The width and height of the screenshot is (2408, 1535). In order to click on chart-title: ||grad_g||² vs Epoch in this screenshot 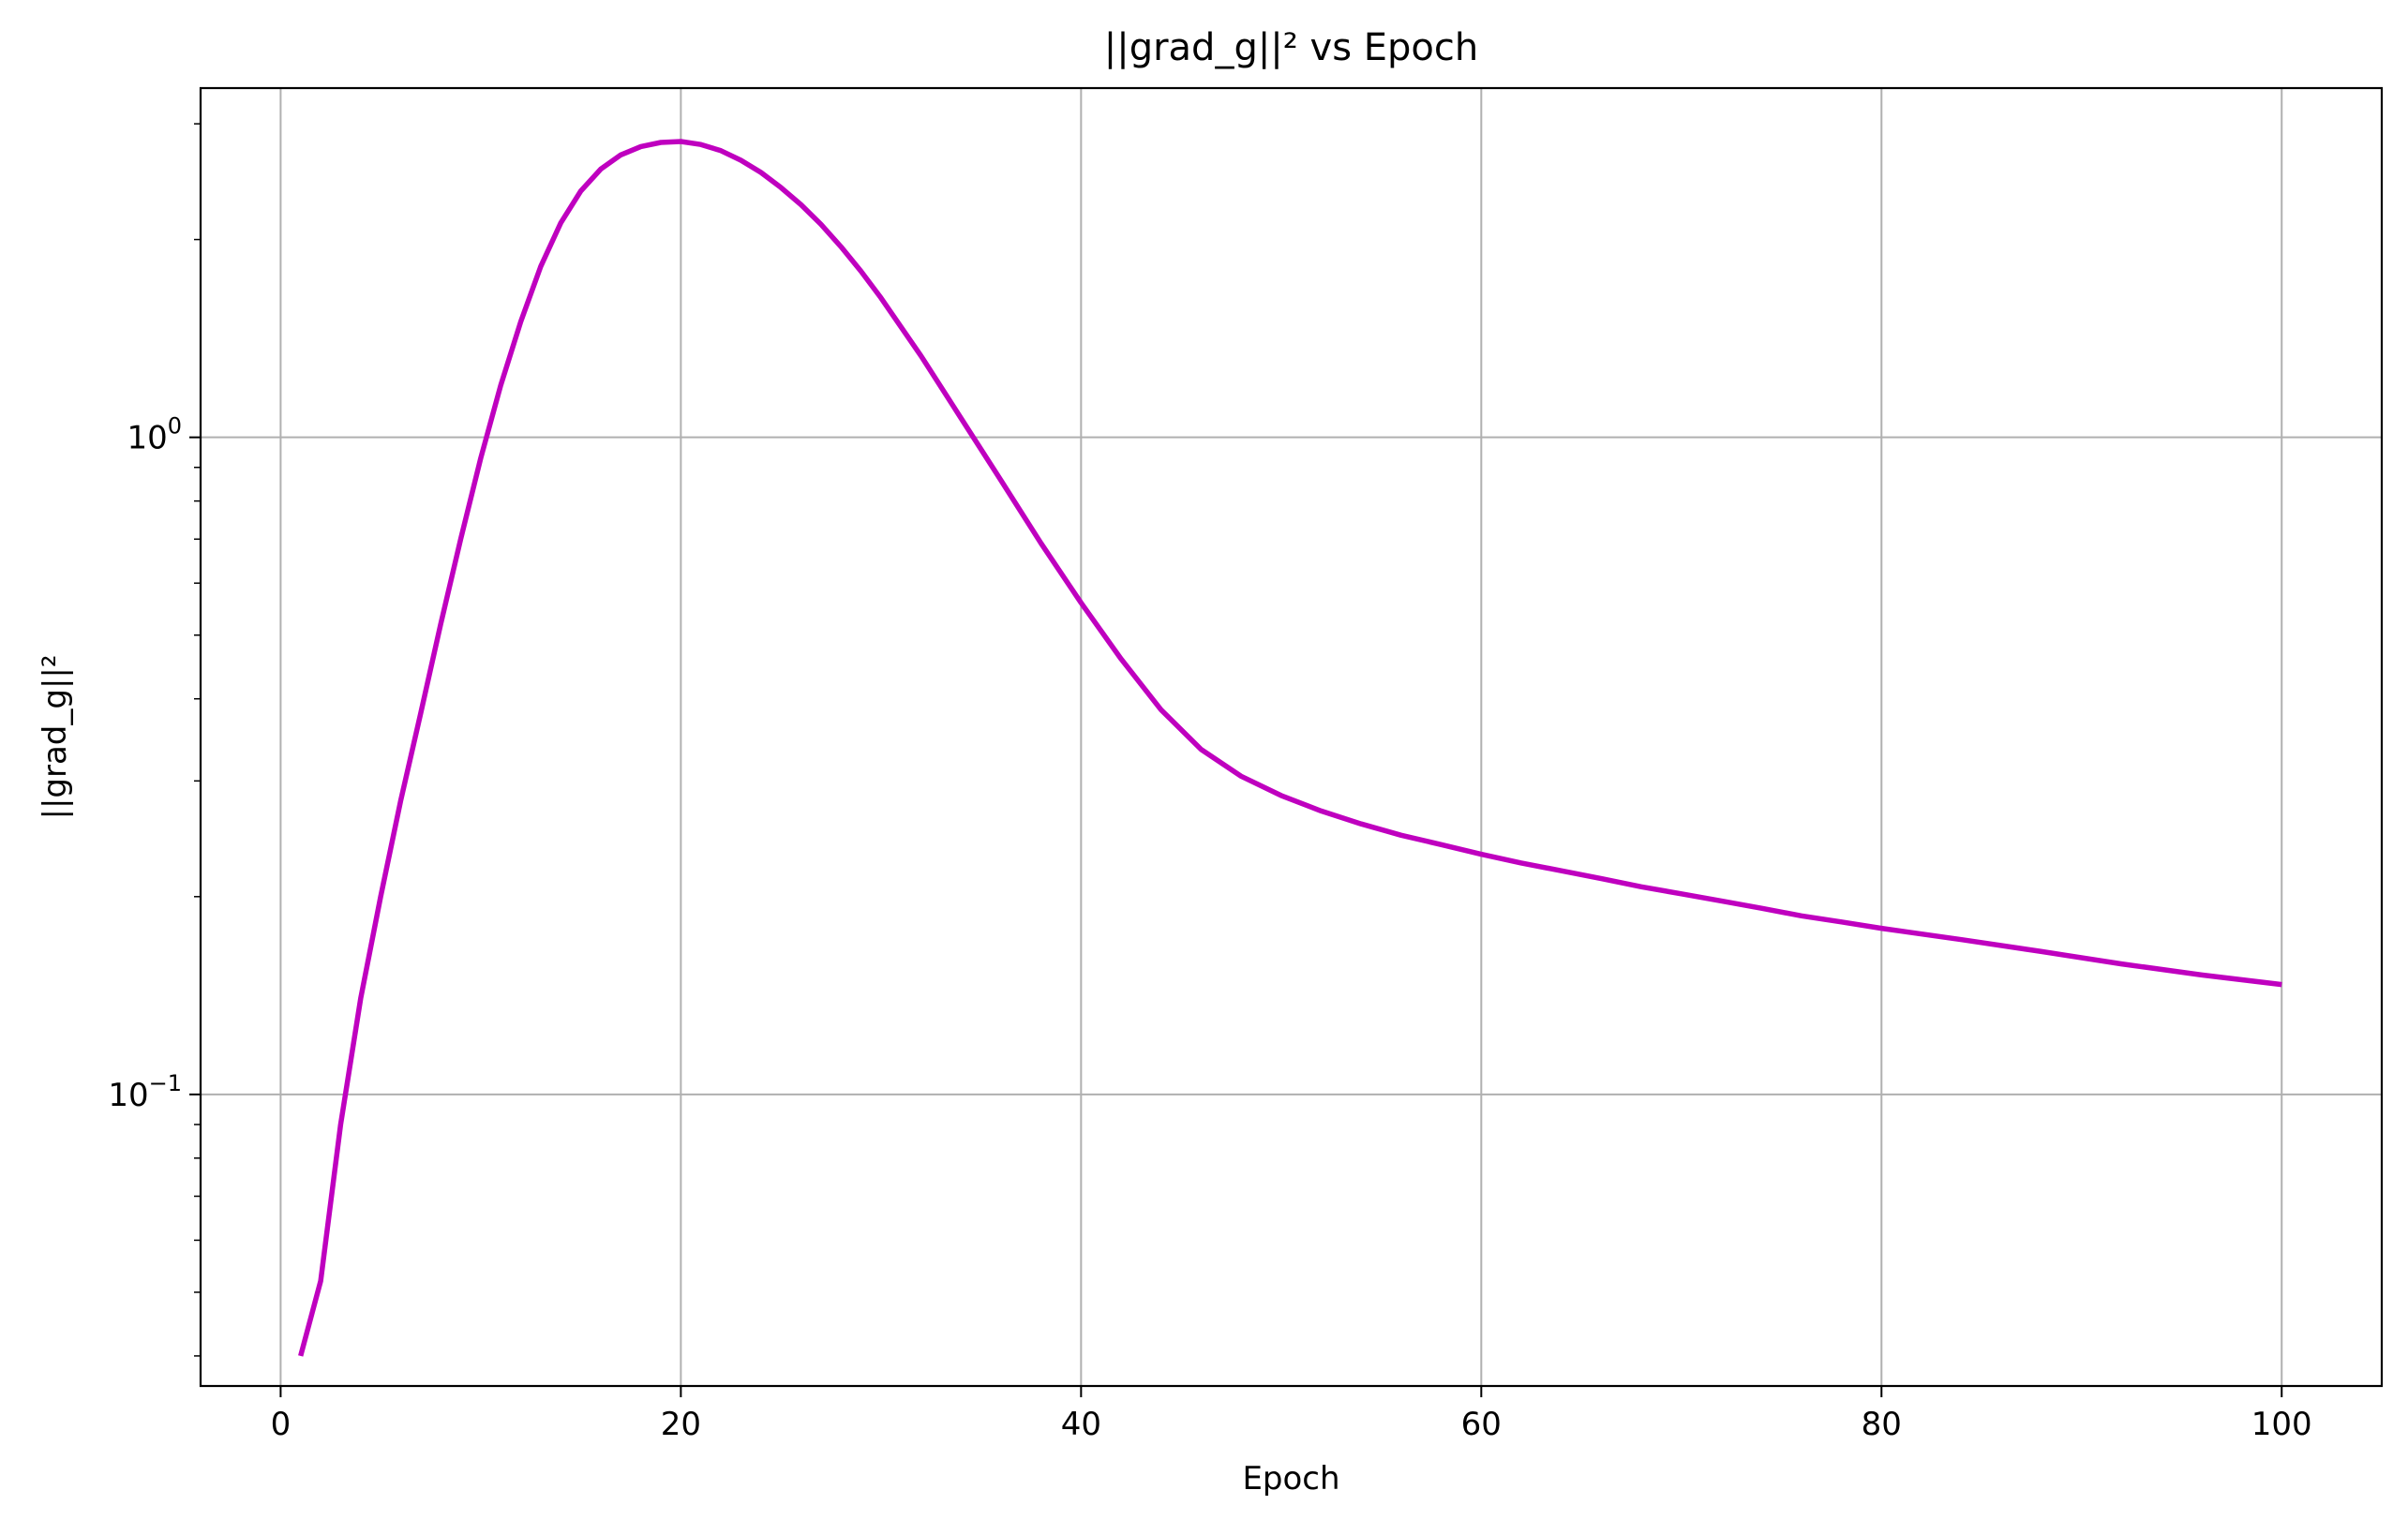, I will do `click(1291, 47)`.